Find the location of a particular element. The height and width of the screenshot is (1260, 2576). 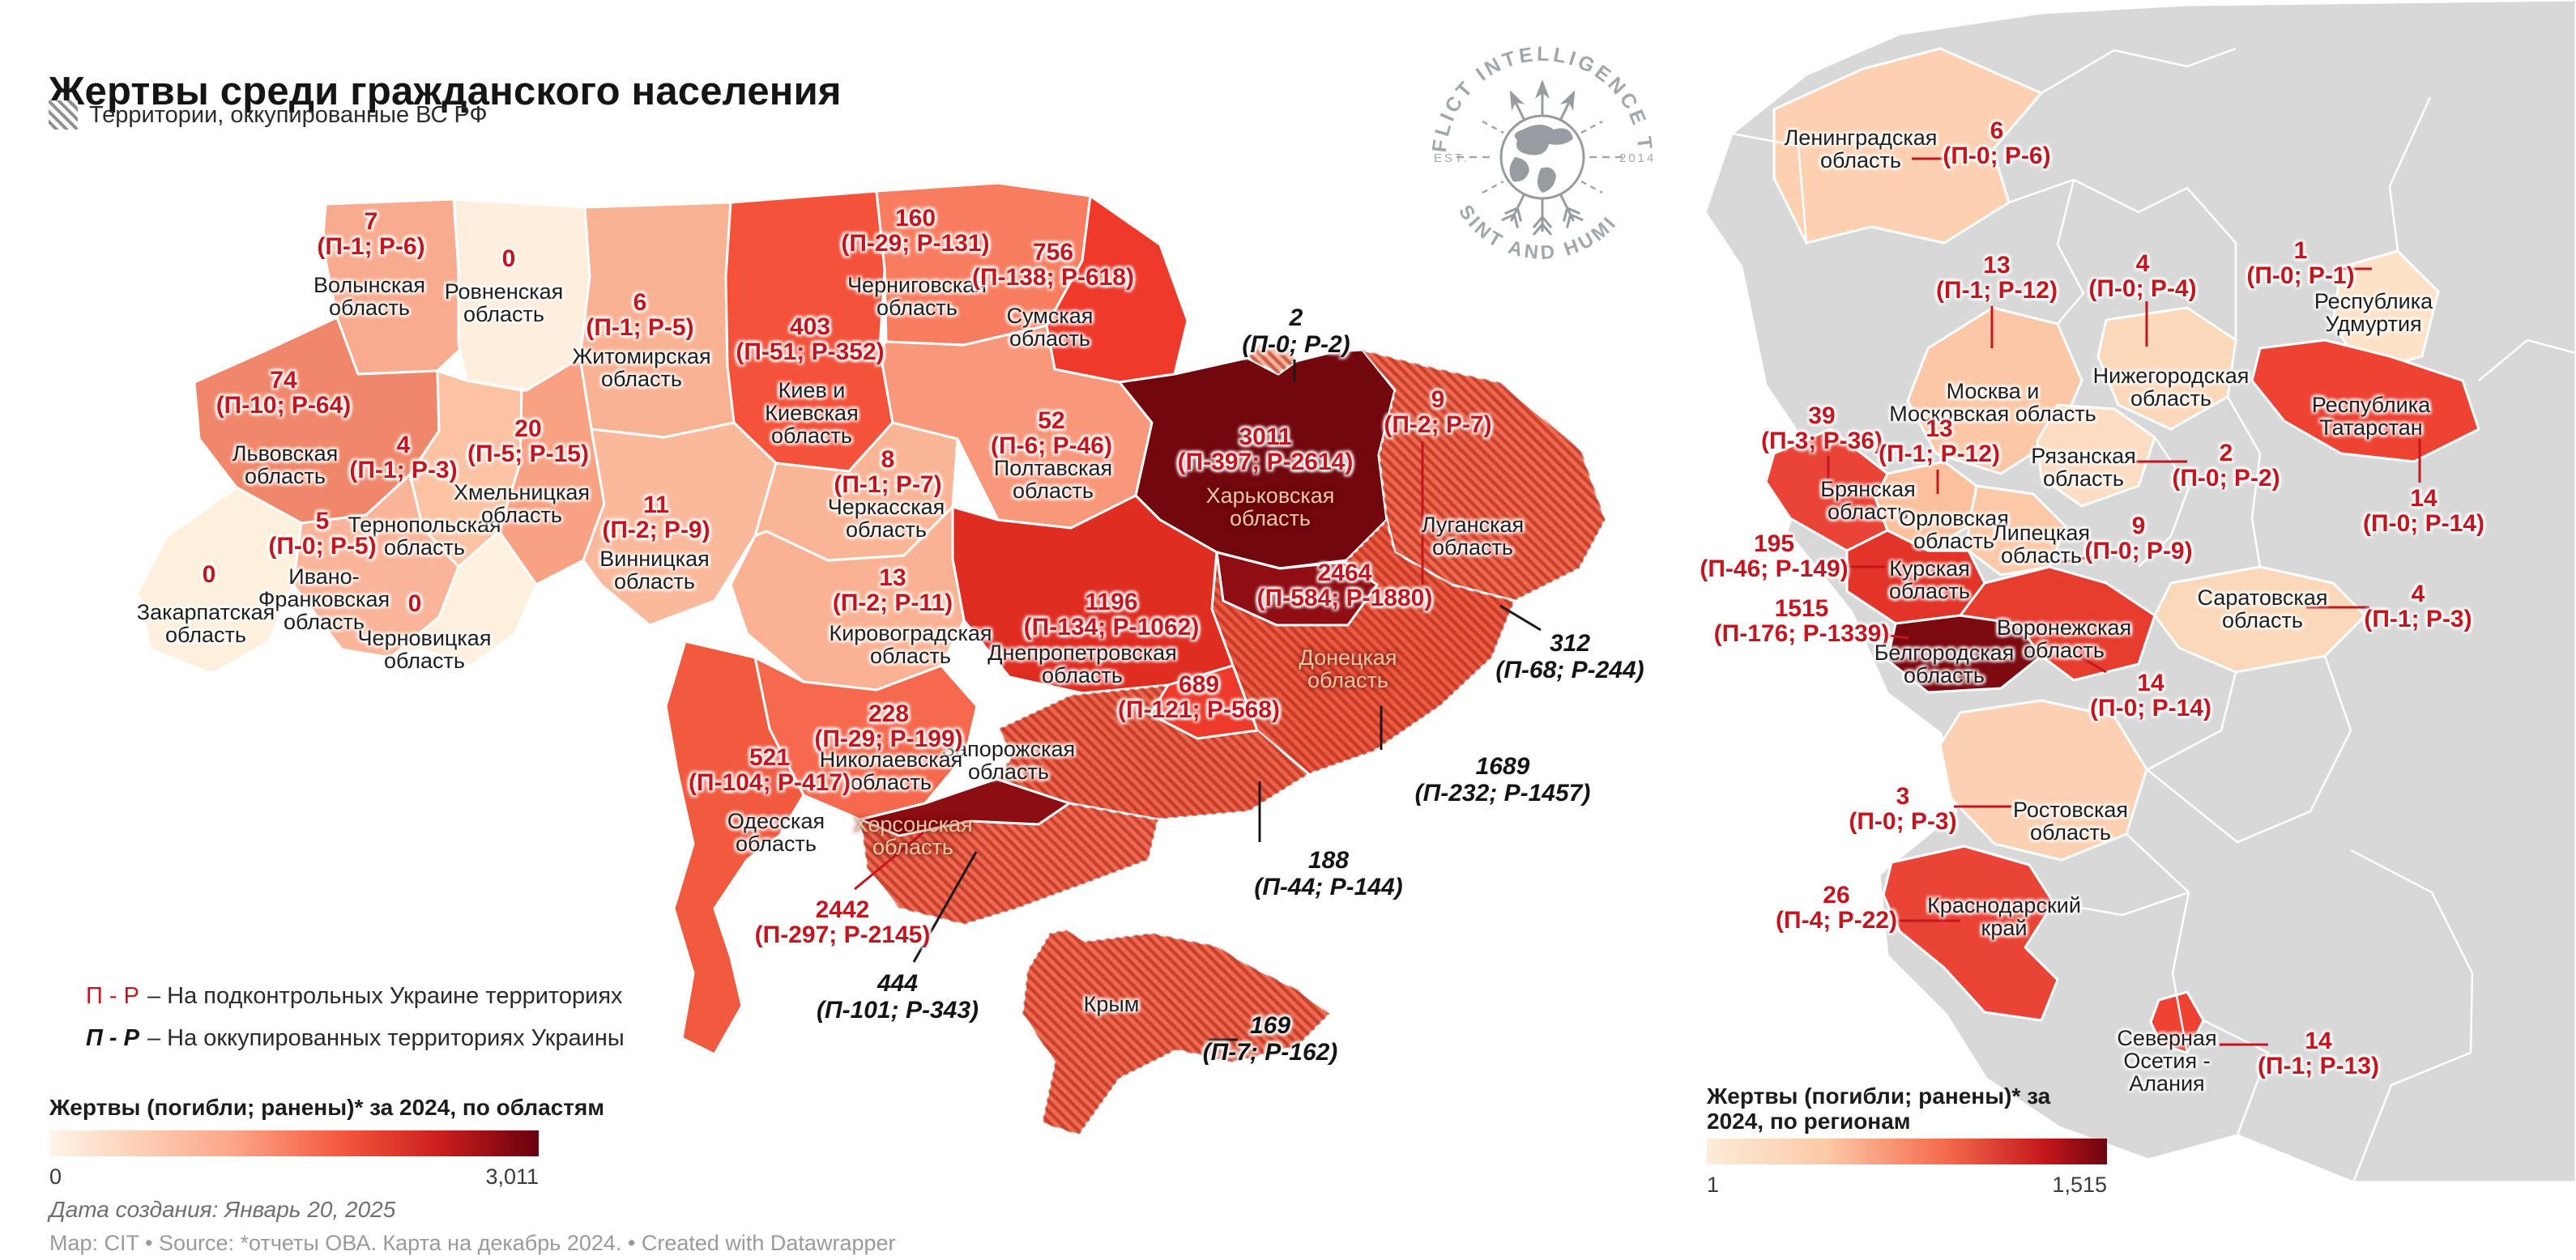

cit-logo-rays-icon is located at coordinates (1542, 157).